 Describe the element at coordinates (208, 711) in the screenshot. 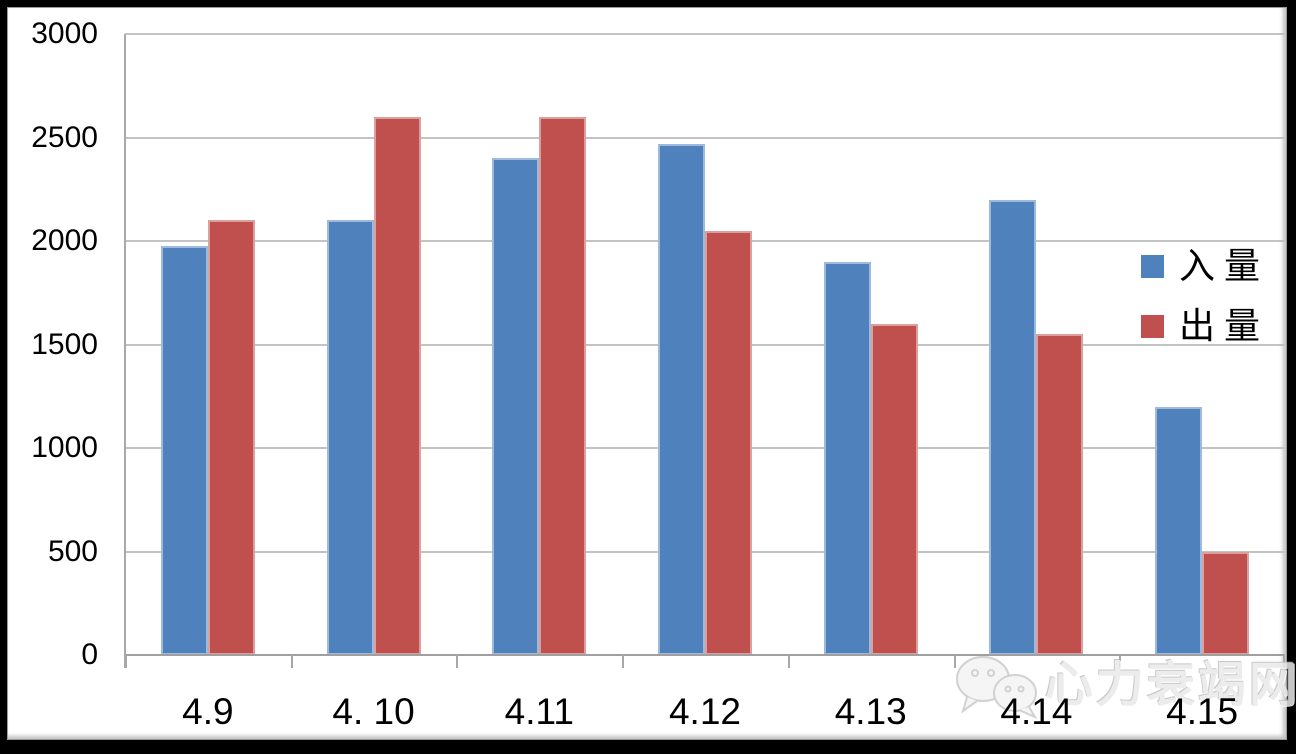

I see `x-label-4.9: 4.9` at that location.